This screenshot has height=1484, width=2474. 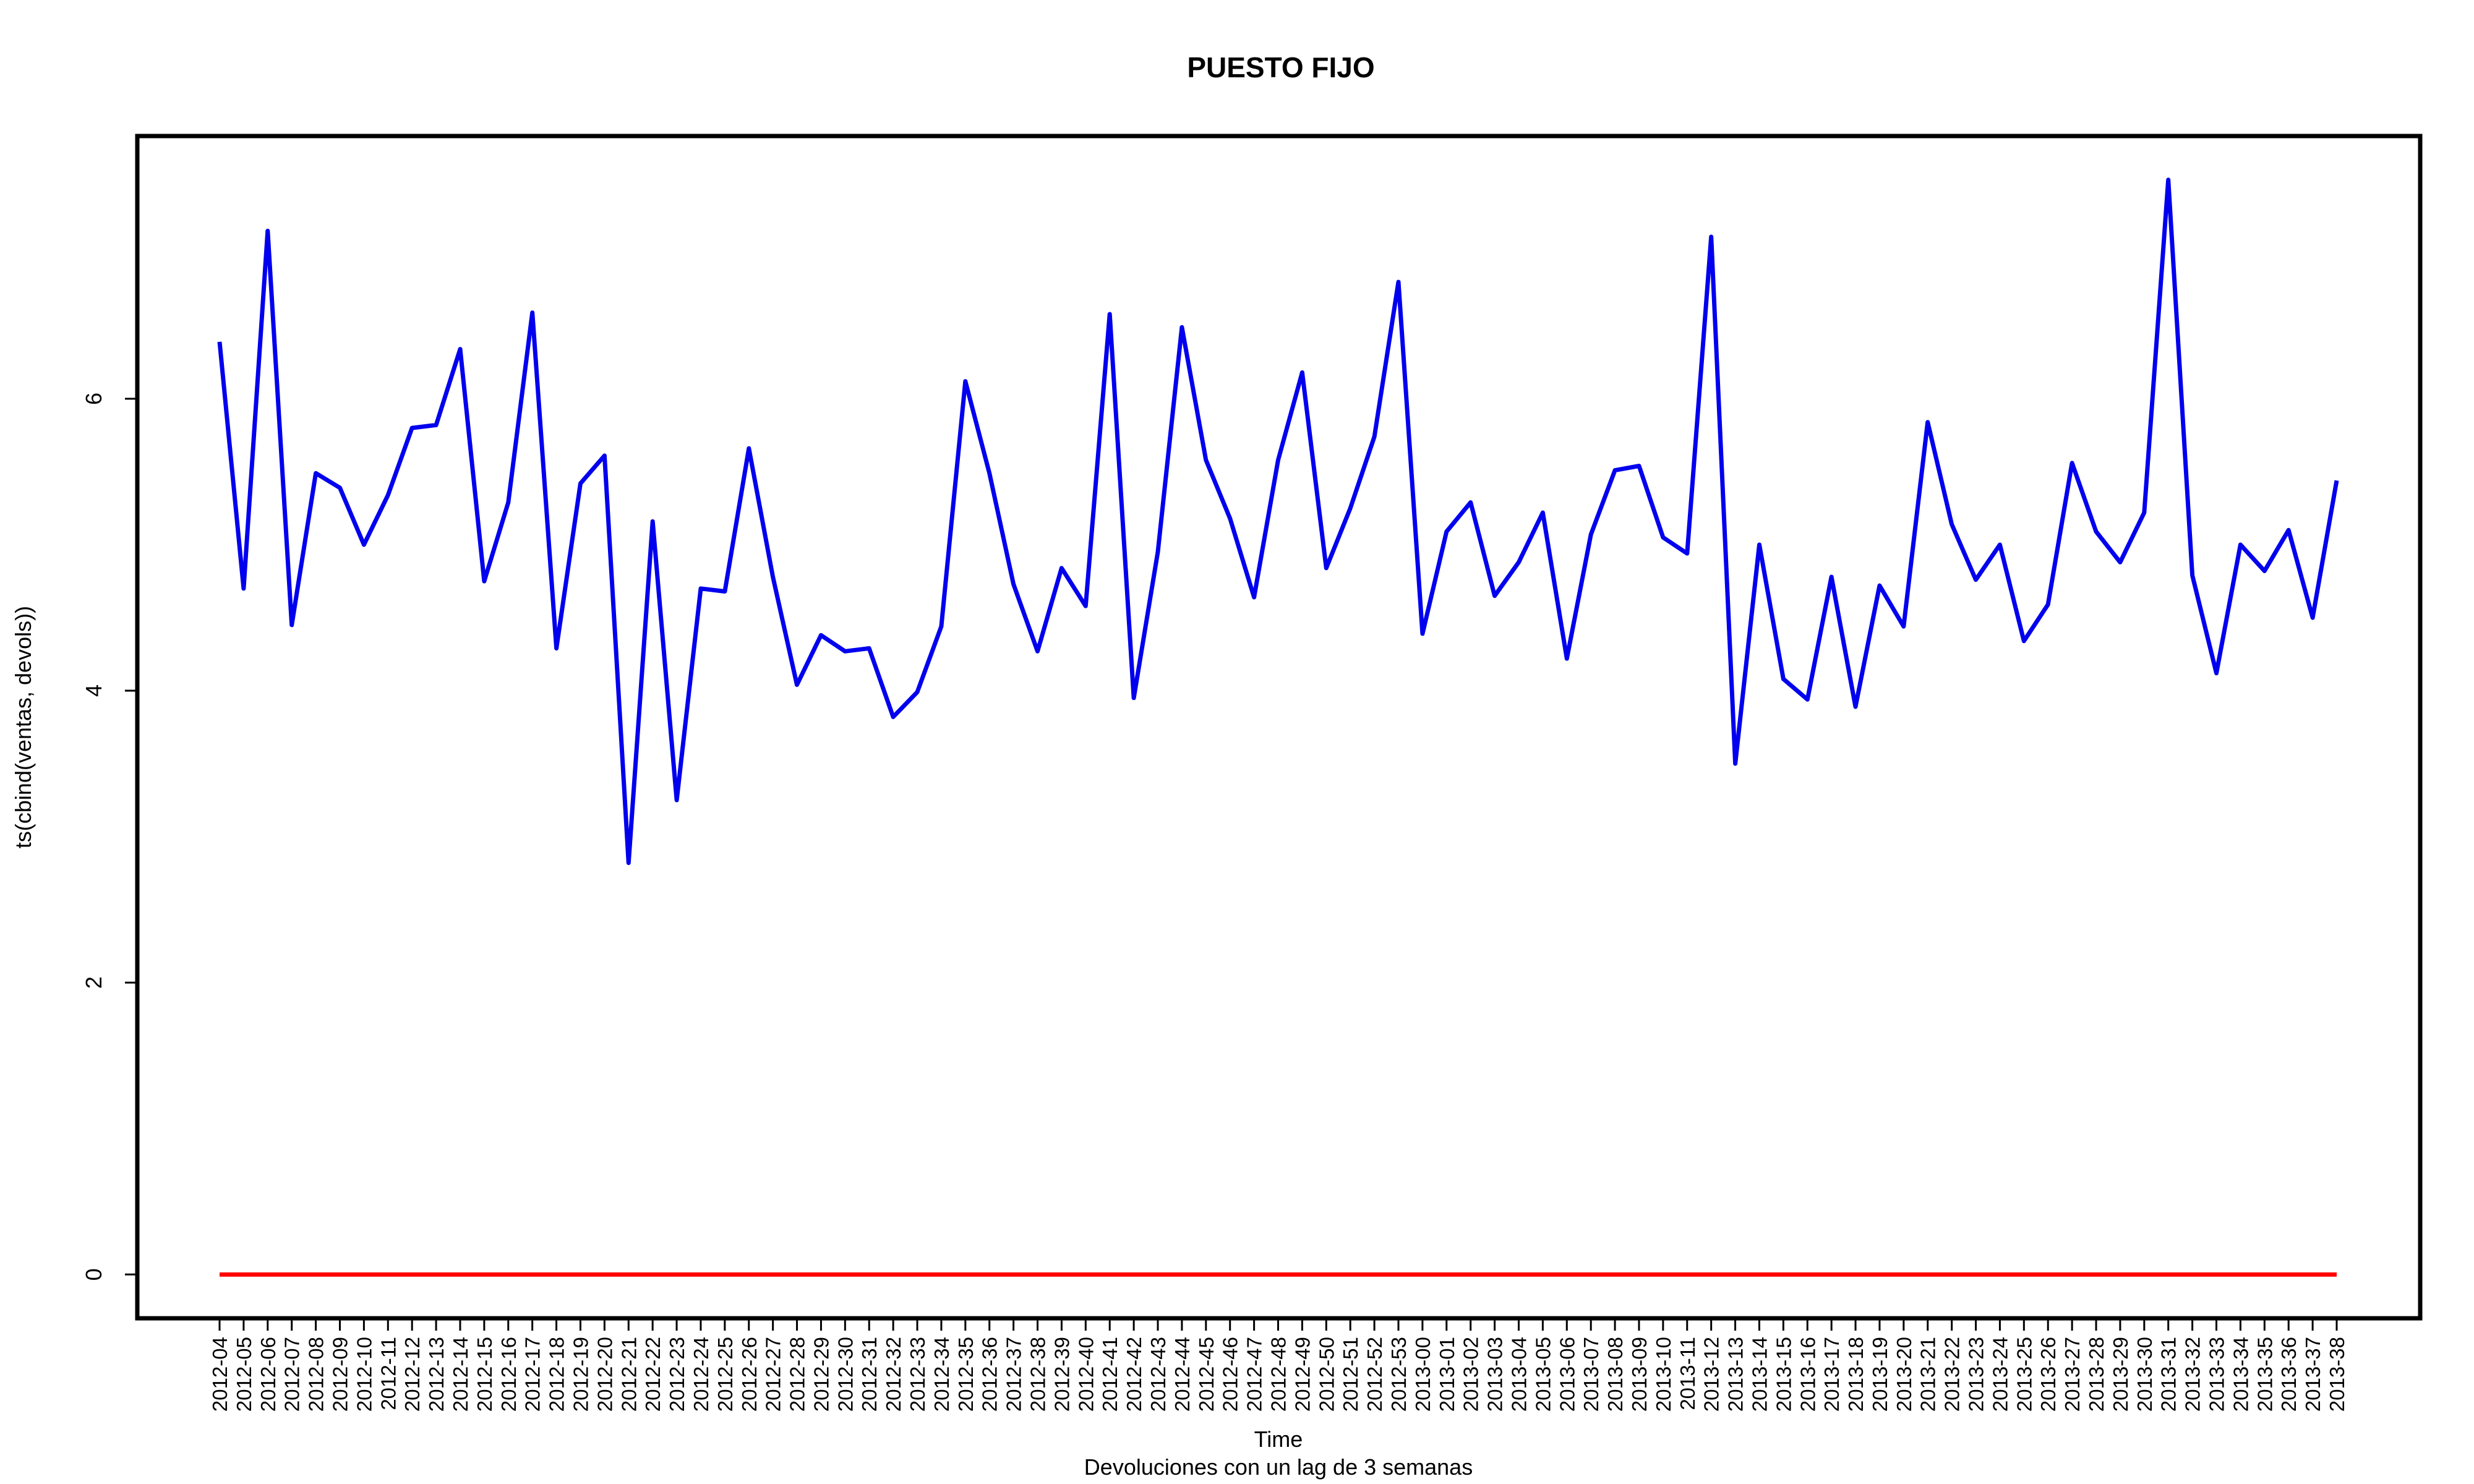 I want to click on x-tick-label: 2012-09, so click(x=340, y=1374).